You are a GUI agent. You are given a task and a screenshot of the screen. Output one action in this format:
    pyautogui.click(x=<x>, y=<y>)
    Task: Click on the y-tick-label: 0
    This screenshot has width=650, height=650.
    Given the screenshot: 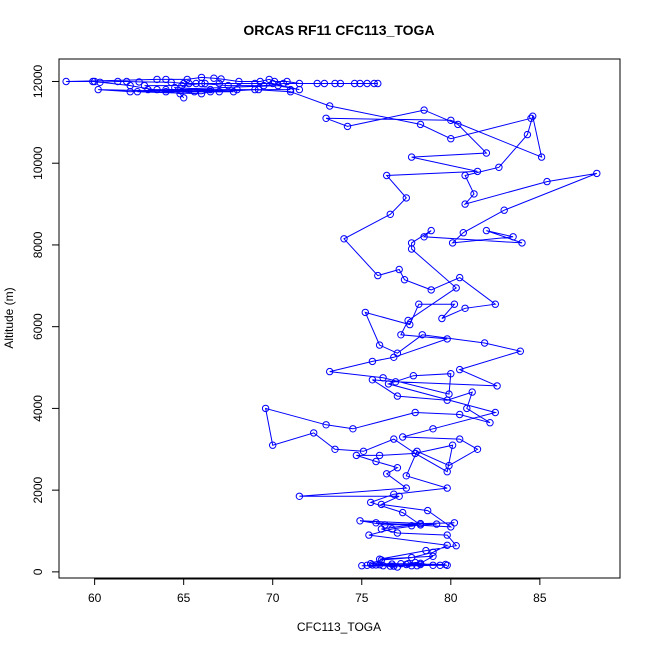 What is the action you would take?
    pyautogui.click(x=38, y=571)
    